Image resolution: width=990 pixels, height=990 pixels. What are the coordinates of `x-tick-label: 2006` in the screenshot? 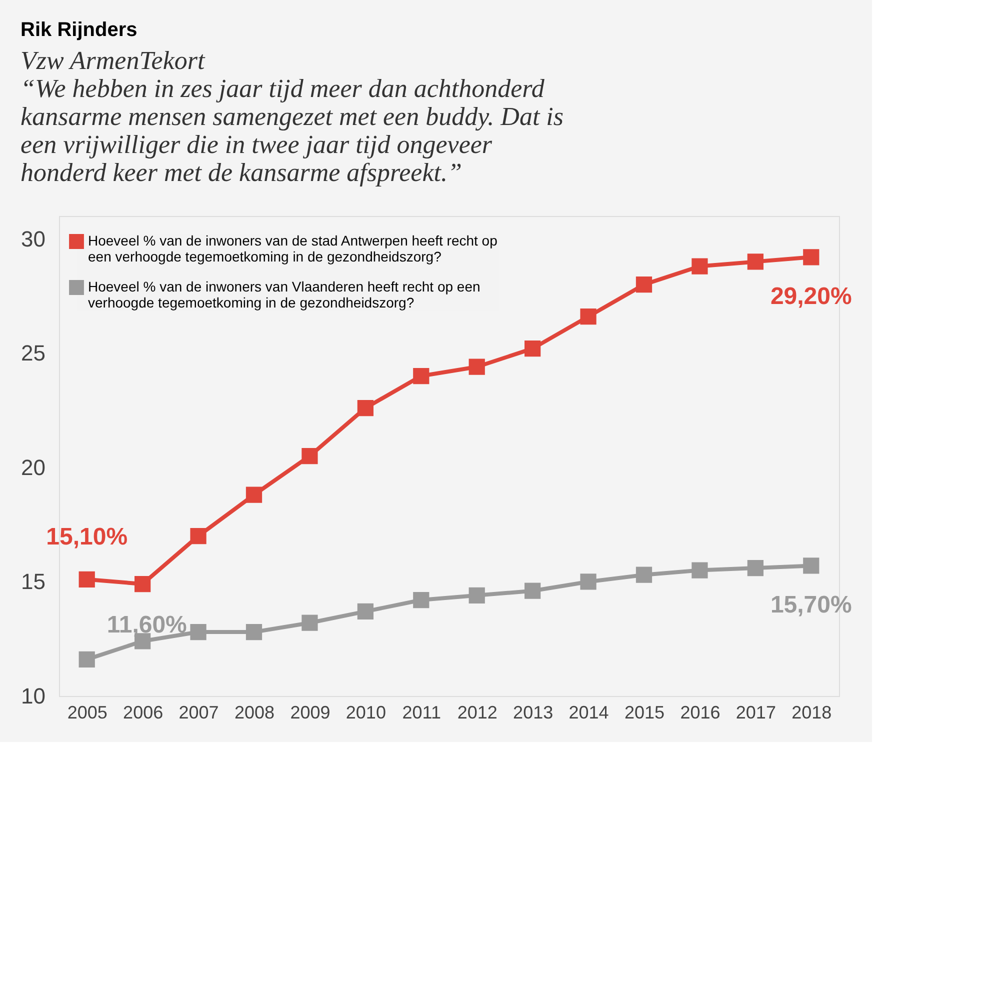 It's located at (143, 712).